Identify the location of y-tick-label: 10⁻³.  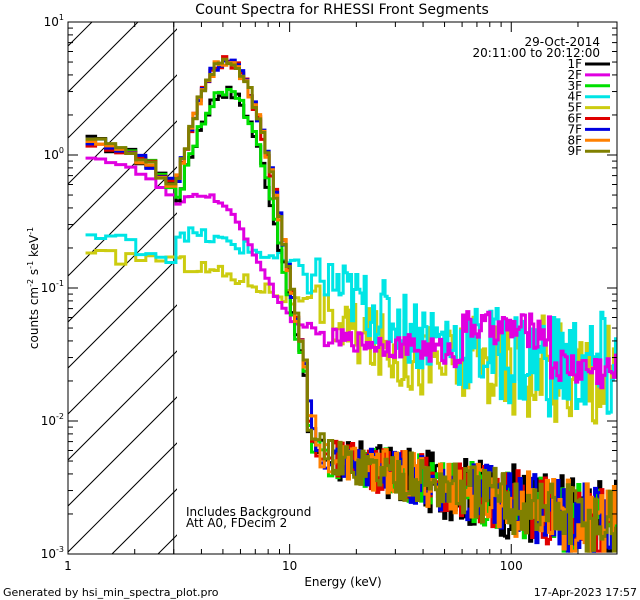
(52, 553).